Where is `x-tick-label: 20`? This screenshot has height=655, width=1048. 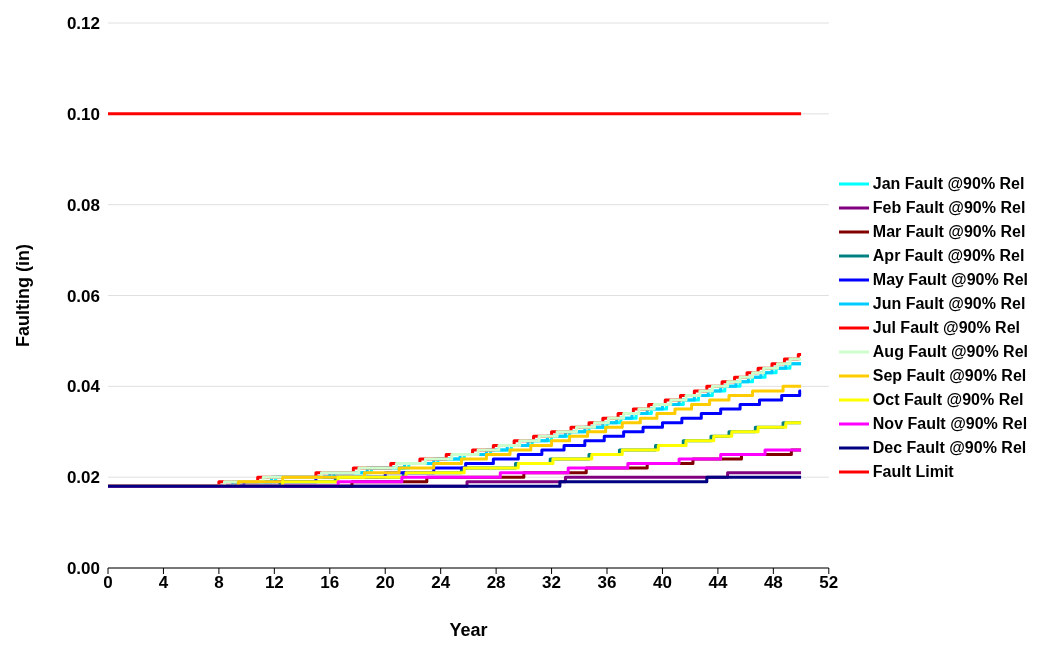
x-tick-label: 20 is located at coordinates (385, 583).